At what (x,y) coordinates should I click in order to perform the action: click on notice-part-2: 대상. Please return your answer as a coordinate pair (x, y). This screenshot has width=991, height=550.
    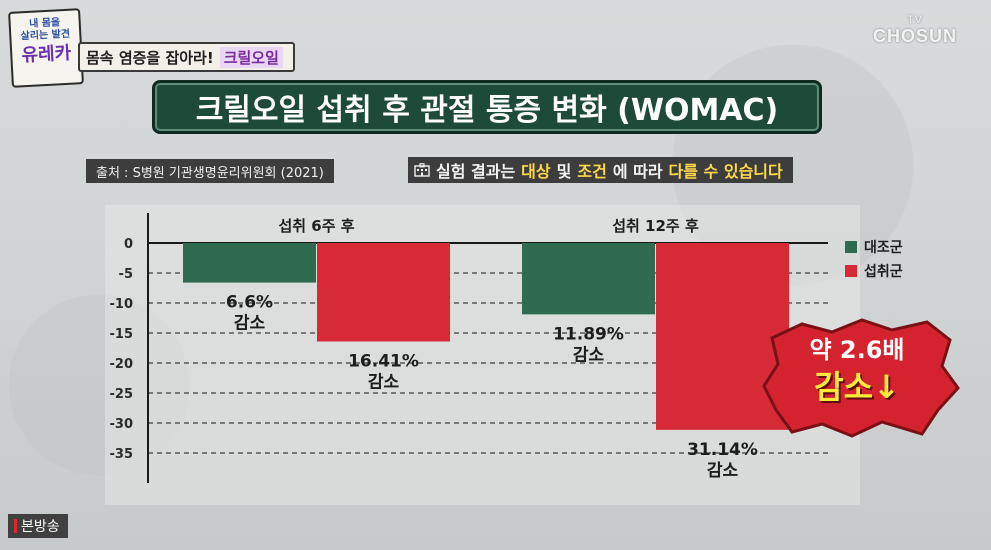
    Looking at the image, I should click on (536, 171).